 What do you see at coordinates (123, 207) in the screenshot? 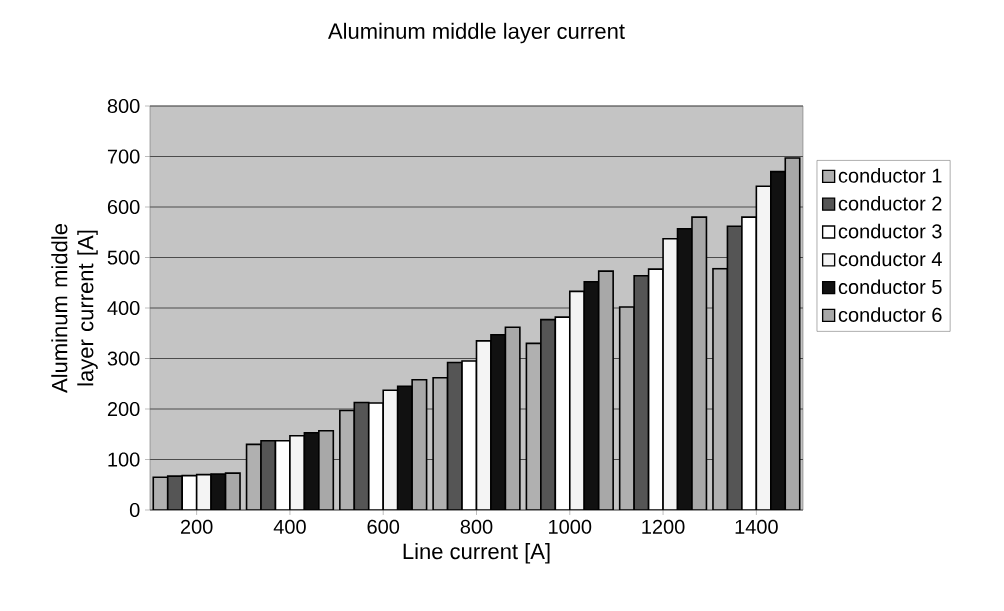
I see `y-tick-label: 600` at bounding box center [123, 207].